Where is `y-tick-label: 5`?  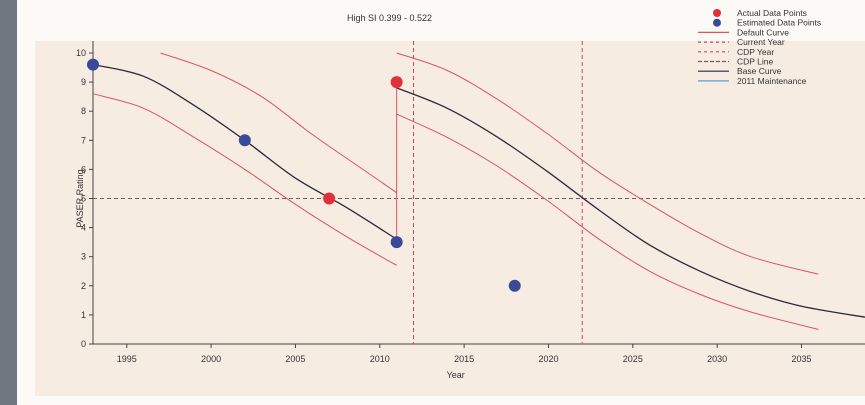 y-tick-label: 5 is located at coordinates (83, 199).